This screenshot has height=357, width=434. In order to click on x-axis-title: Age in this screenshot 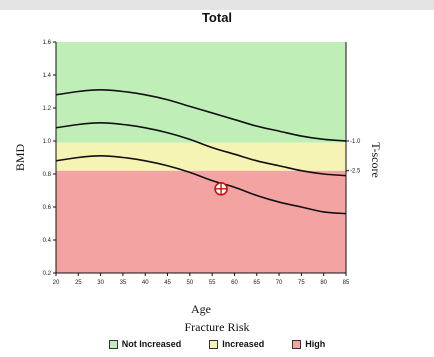, I will do `click(201, 309)`.